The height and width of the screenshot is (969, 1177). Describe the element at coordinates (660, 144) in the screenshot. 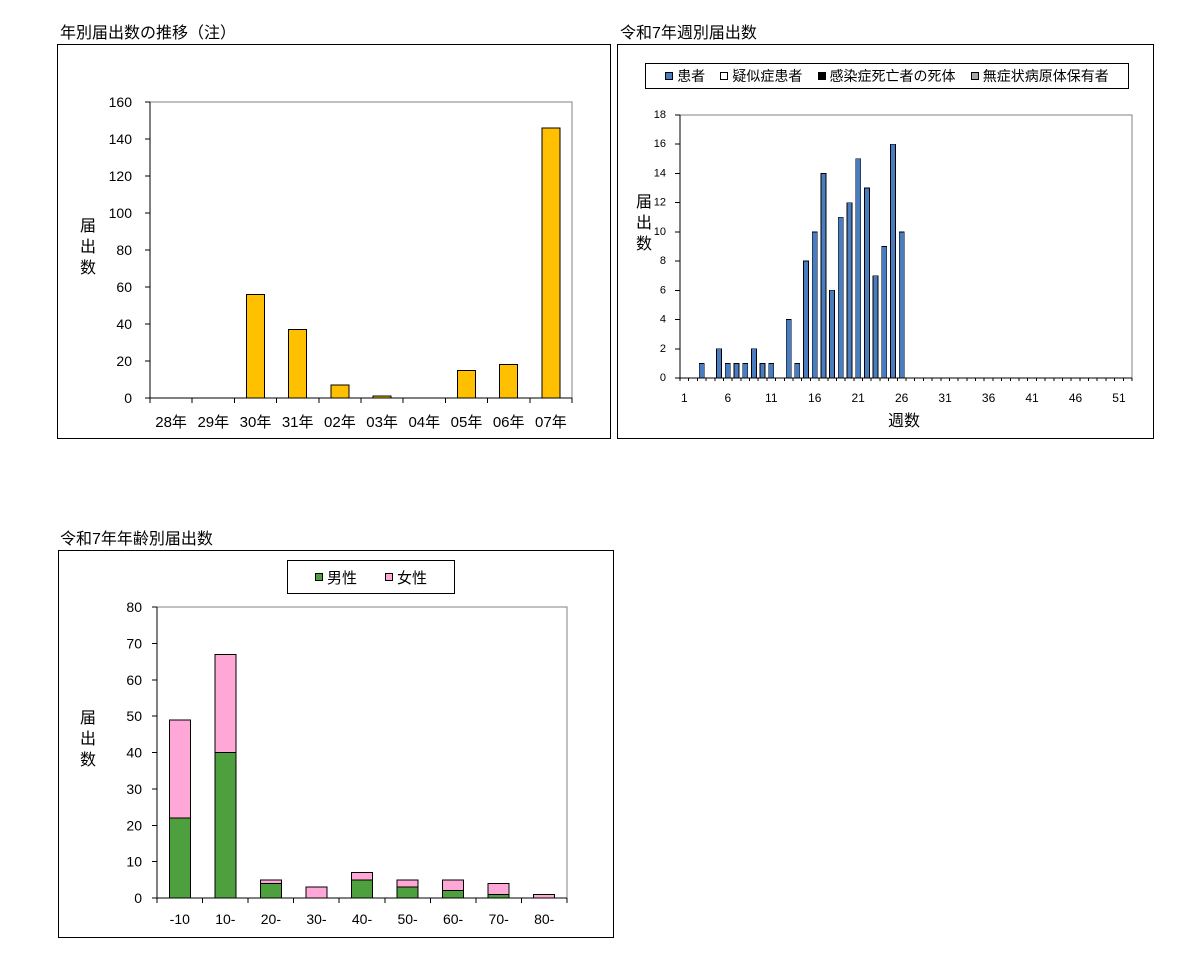

I see `weekly-y-tick-label: 16` at that location.